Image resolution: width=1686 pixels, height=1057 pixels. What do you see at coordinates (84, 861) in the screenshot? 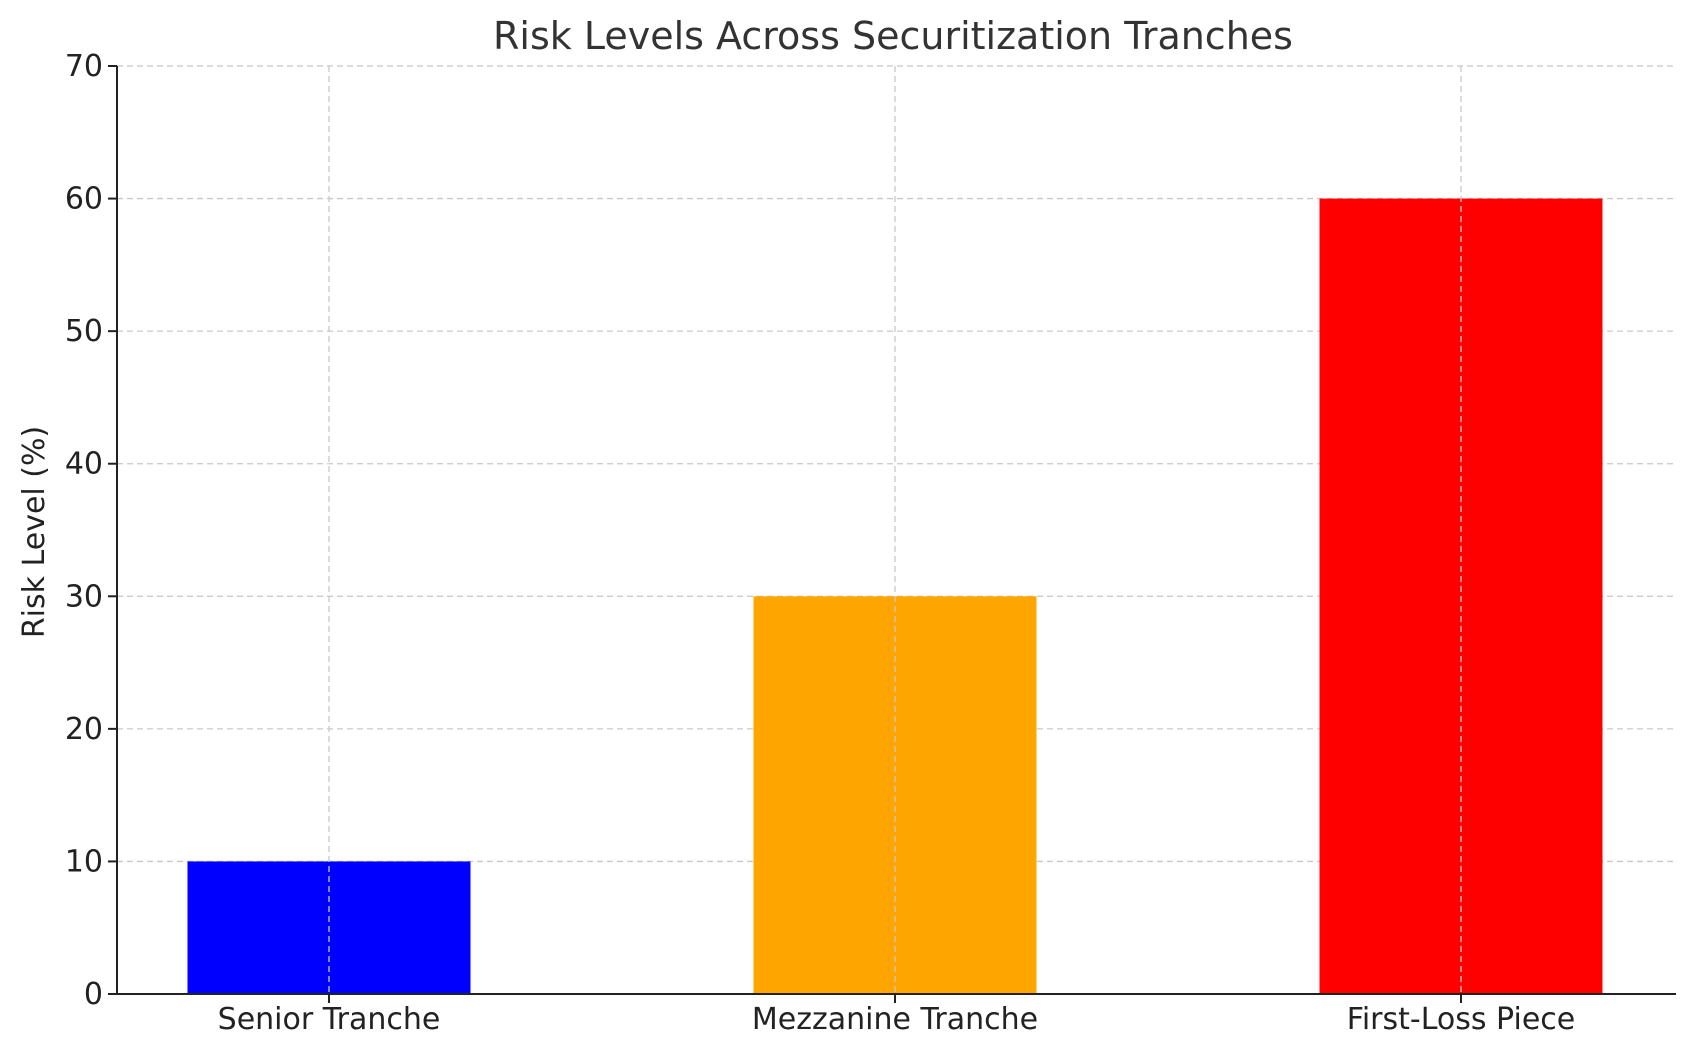
I see `y-tick-label: 10` at bounding box center [84, 861].